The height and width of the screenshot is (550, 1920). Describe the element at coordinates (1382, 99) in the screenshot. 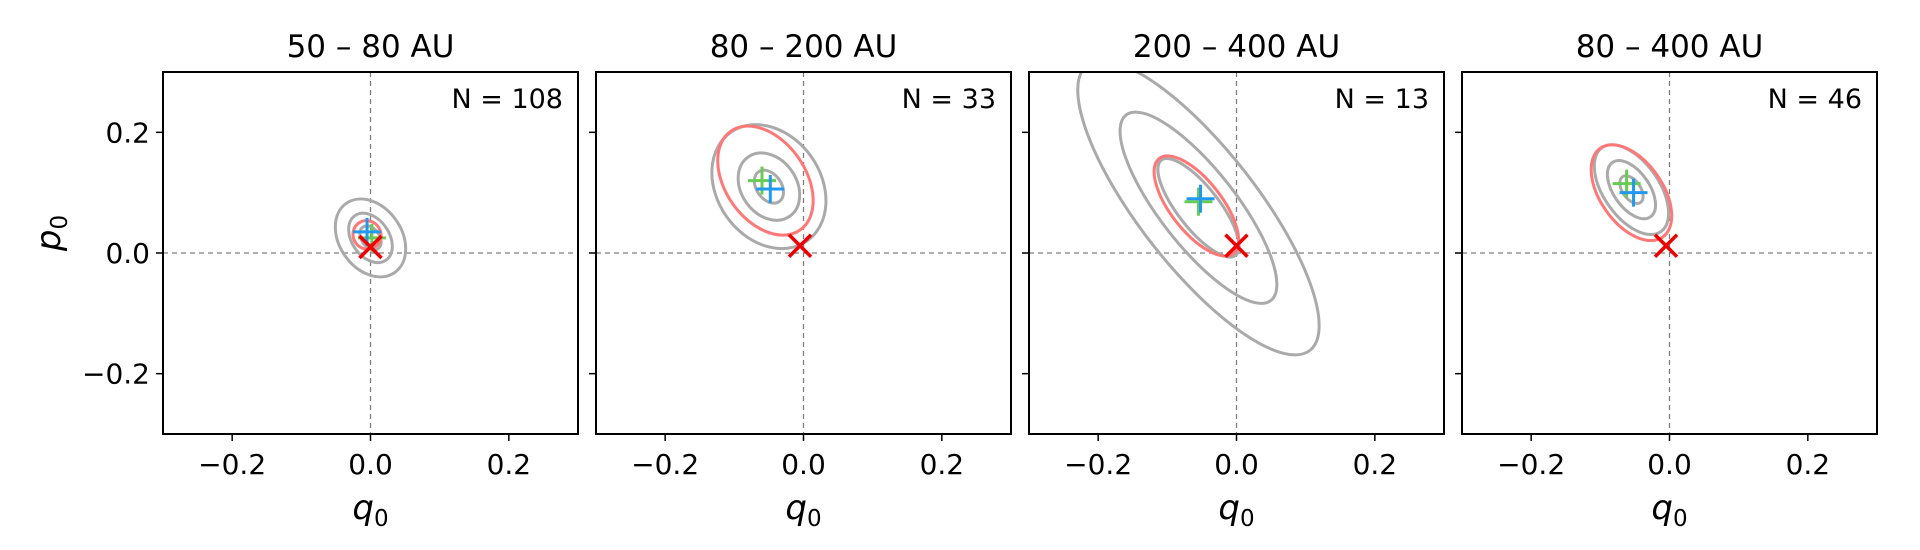

I see `sample-size-label: N = 13` at that location.